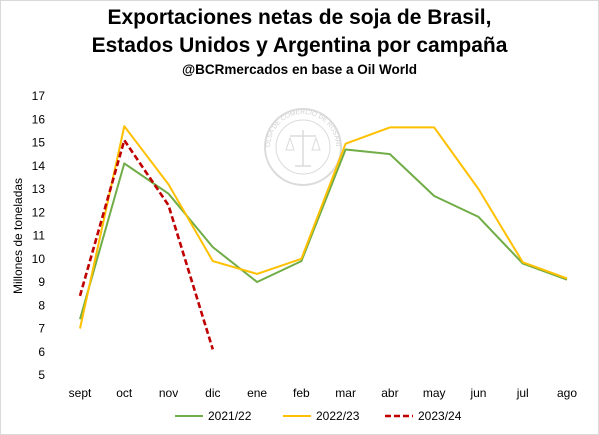 The image size is (599, 435). I want to click on y-tick-label: 5, so click(41, 375).